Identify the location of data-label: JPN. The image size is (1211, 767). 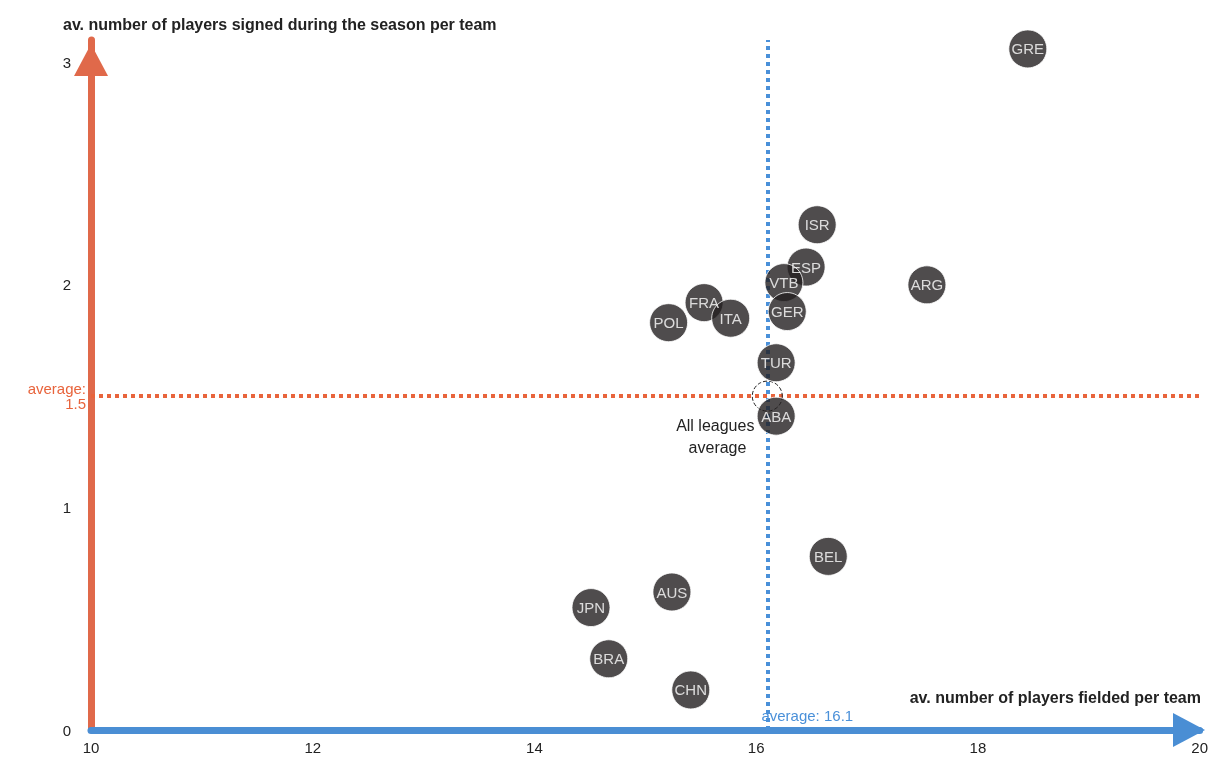
(591, 608).